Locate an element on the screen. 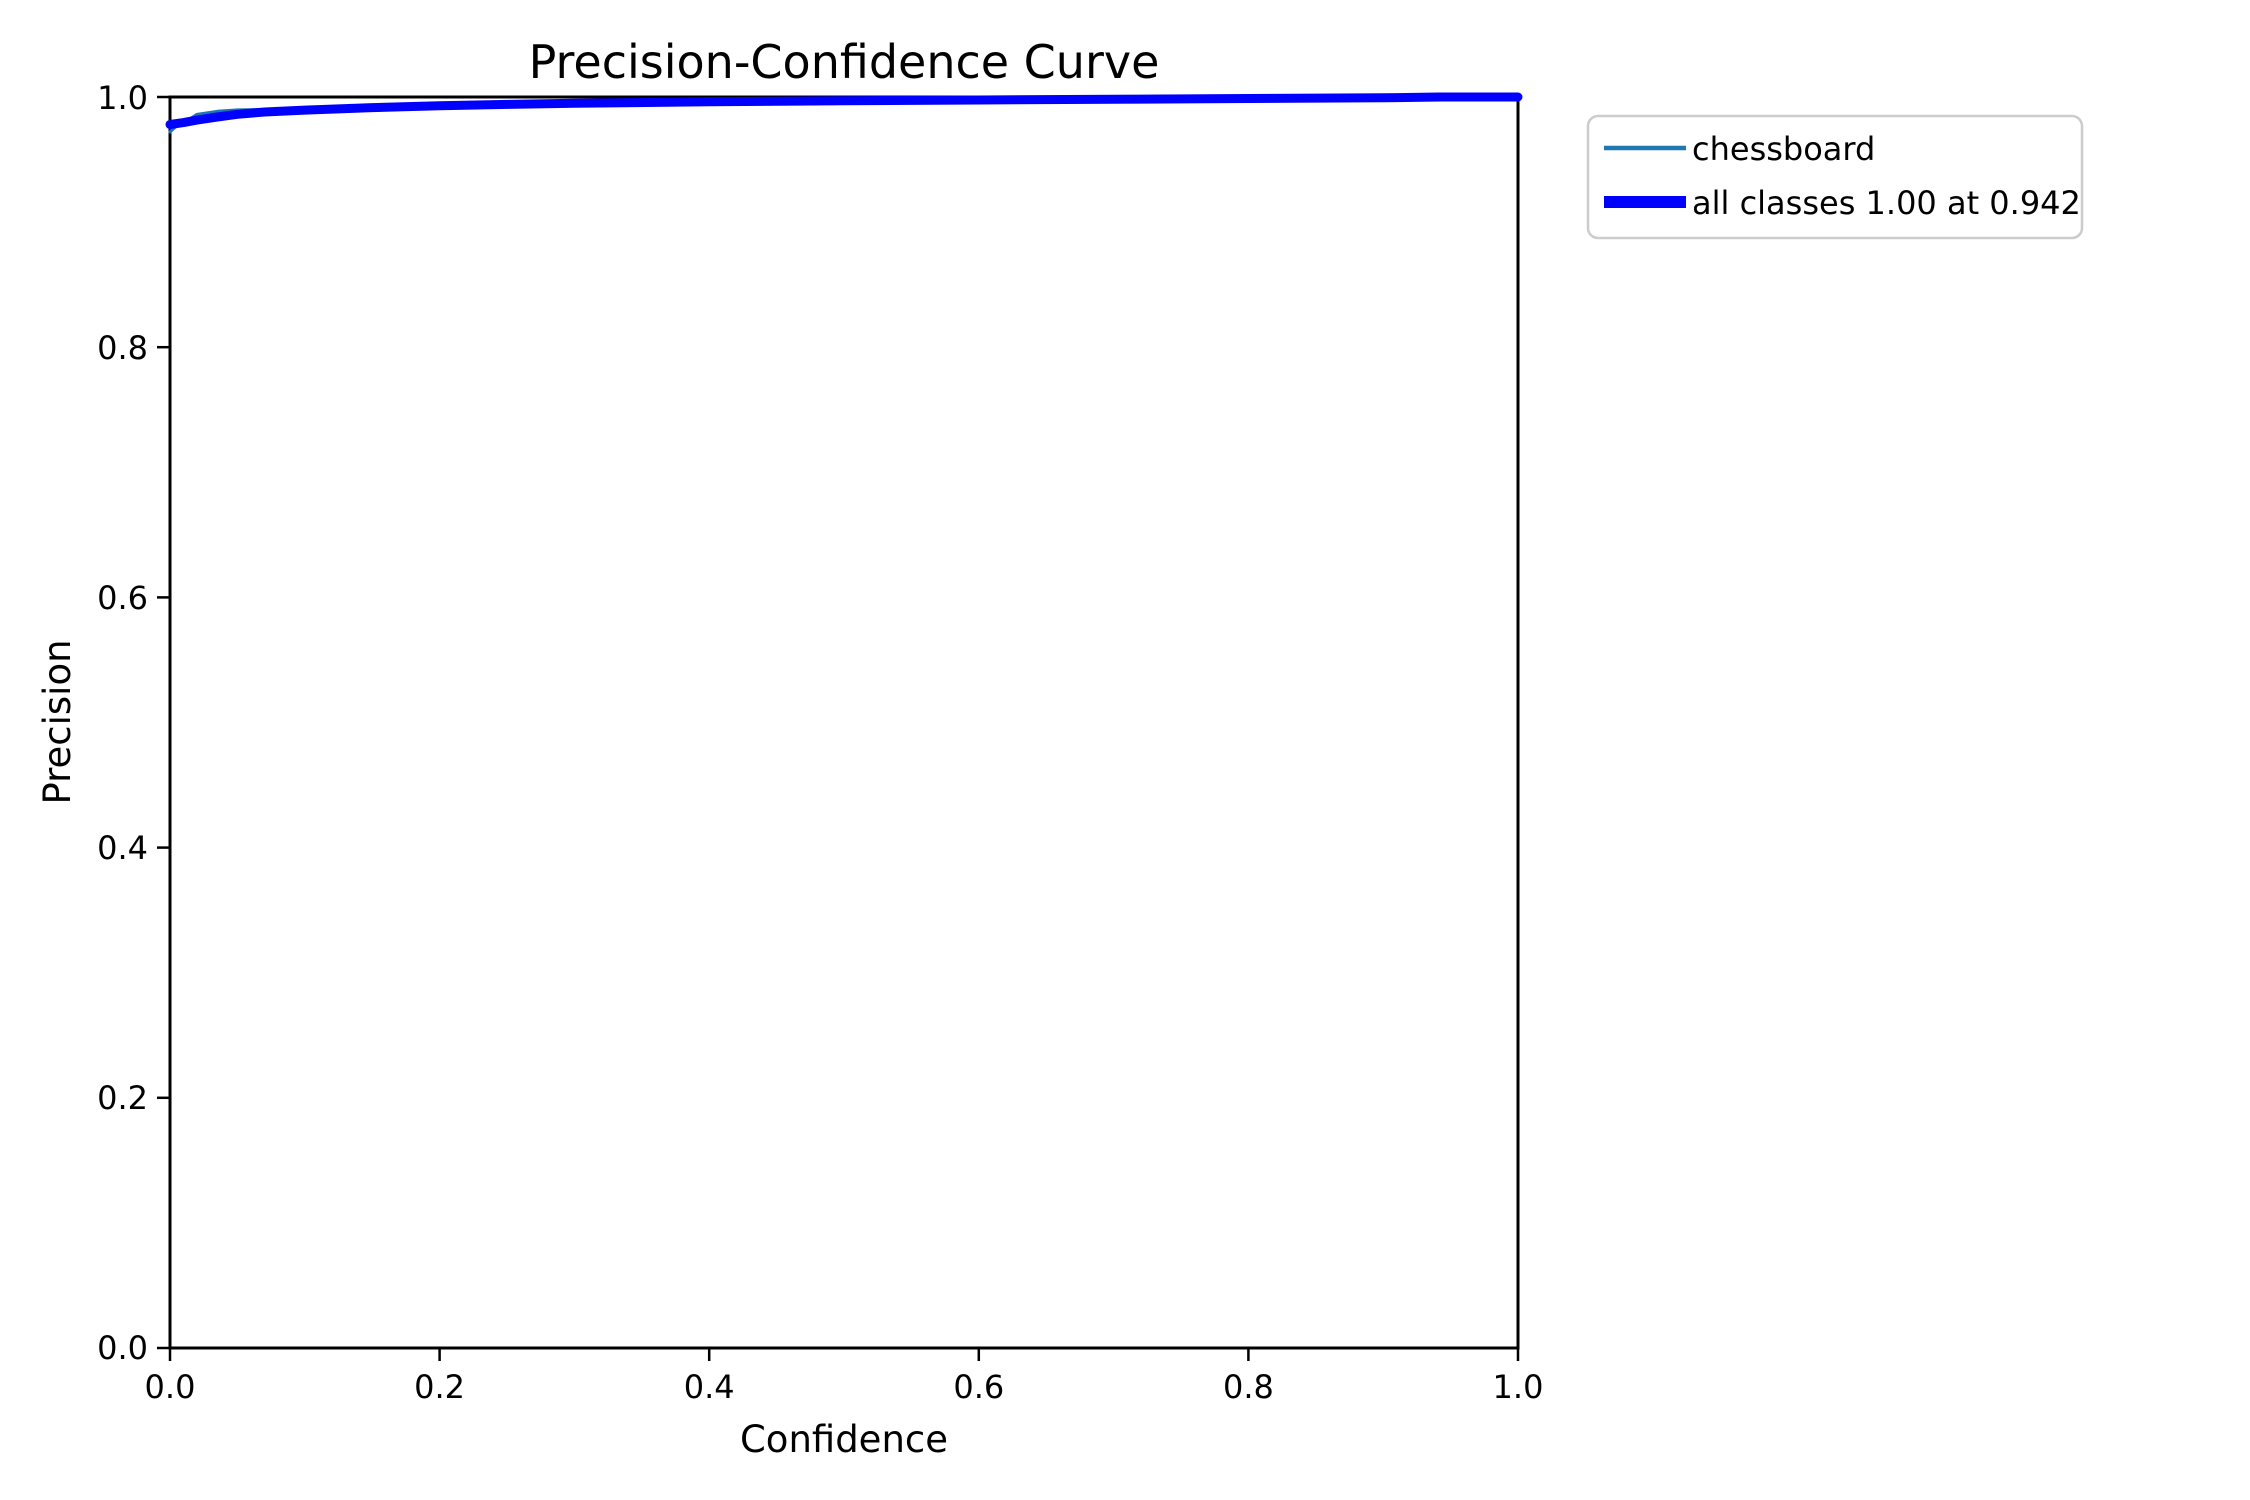 Image resolution: width=2250 pixels, height=1500 pixels. chart-title: Precision-Confidence Curve is located at coordinates (844, 62).